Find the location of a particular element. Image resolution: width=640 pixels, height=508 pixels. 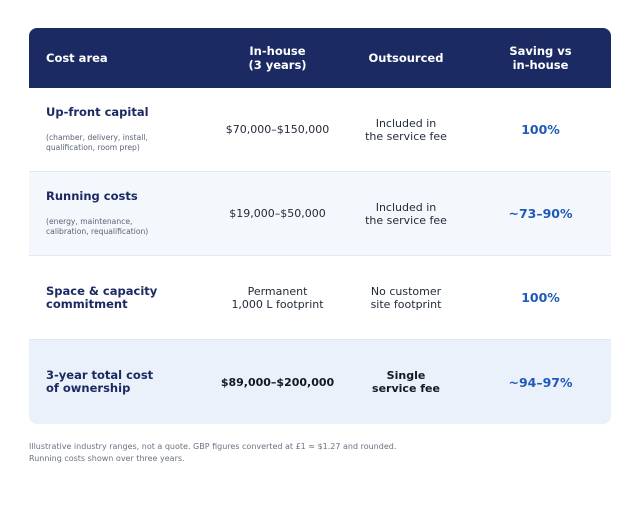

cost-area-title-line1: 3-year total cost is located at coordinates (100, 375).